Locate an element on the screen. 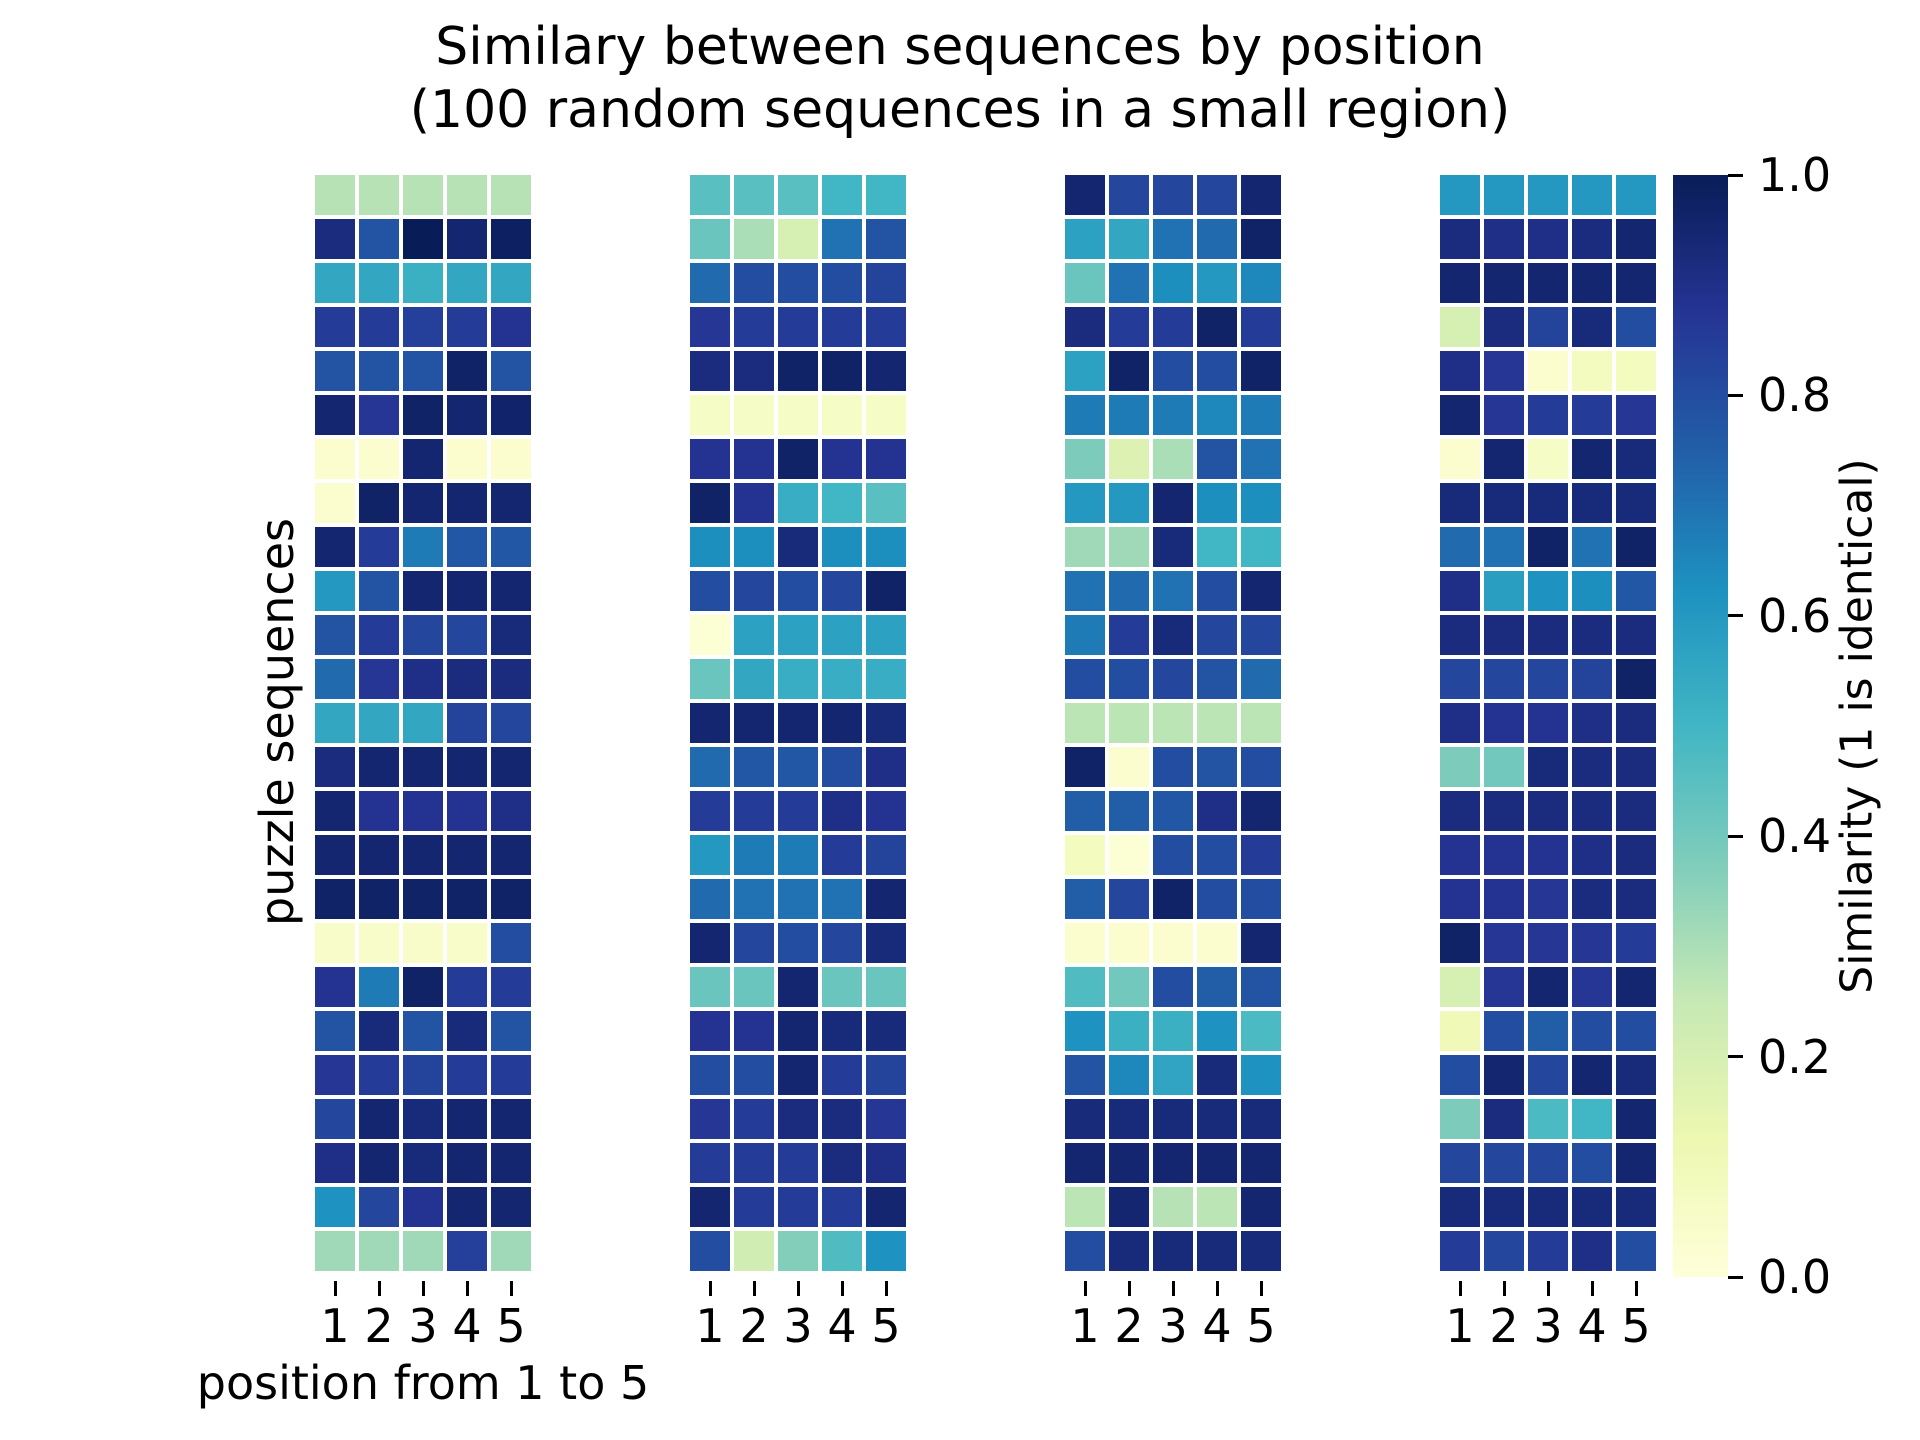 The width and height of the screenshot is (1920, 1440). x-axis-label: position from 1 to 5 is located at coordinates (423, 1383).